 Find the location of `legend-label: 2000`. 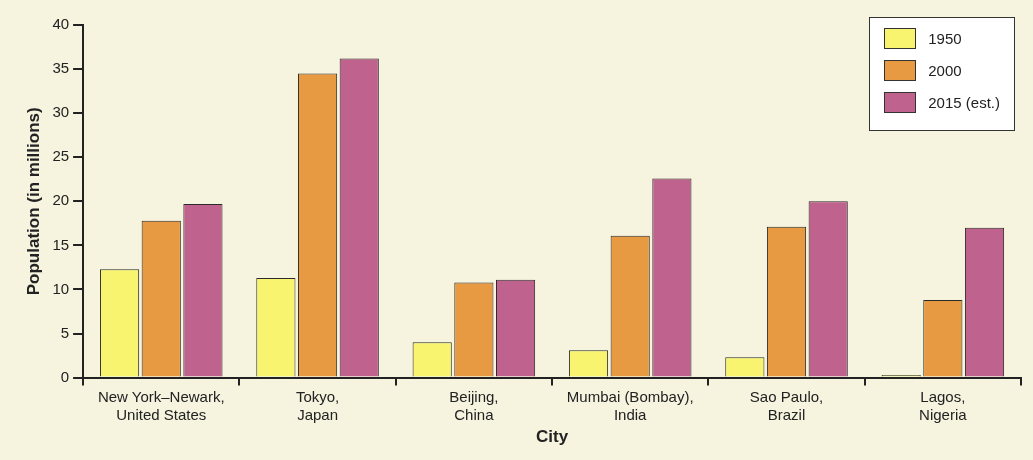

legend-label: 2000 is located at coordinates (945, 70).